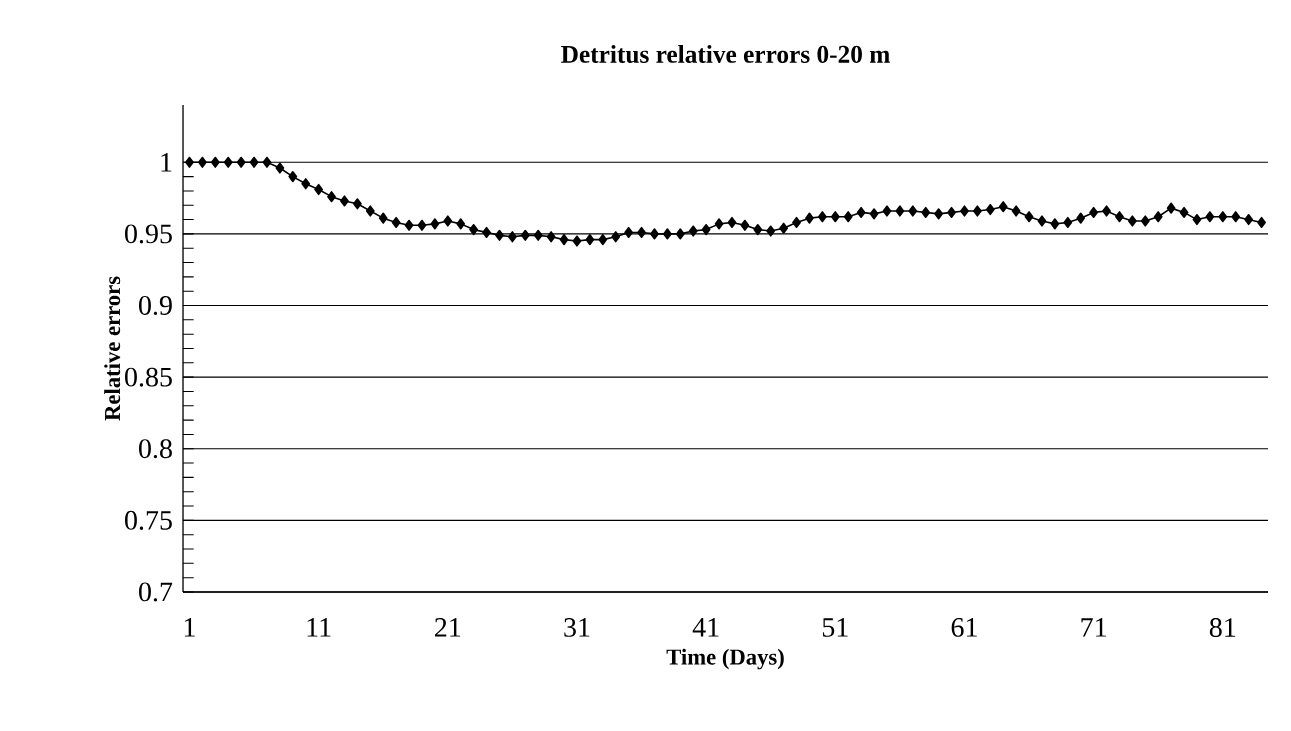  Describe the element at coordinates (155, 306) in the screenshot. I see `y-tick-label: 0.9` at that location.